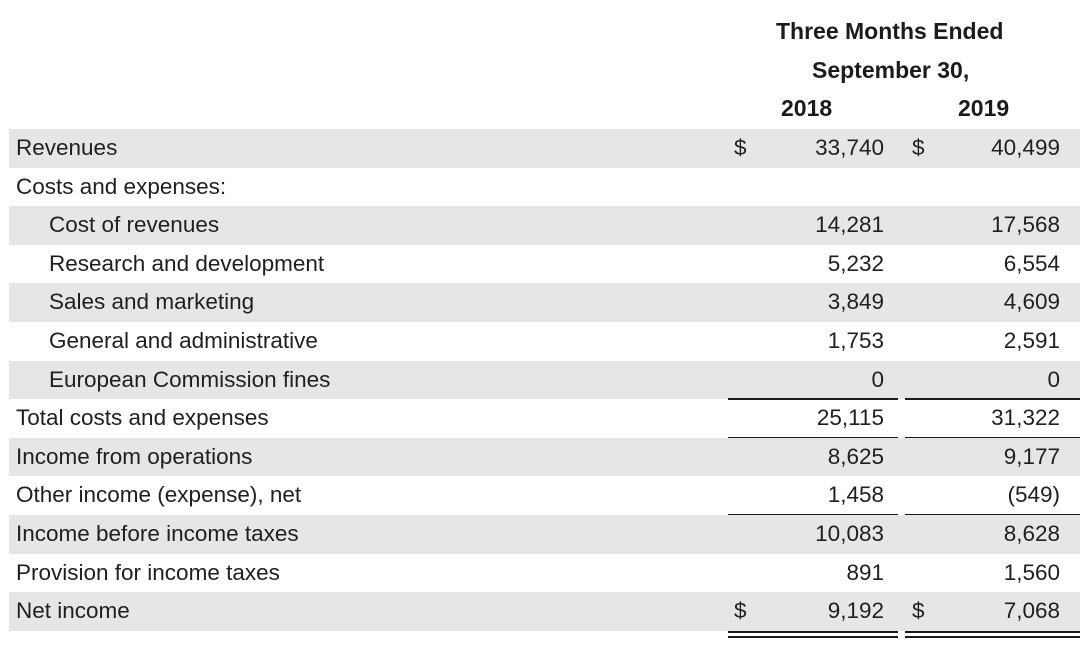 This screenshot has height=646, width=1080. I want to click on value-2018: 33,740, so click(849, 147).